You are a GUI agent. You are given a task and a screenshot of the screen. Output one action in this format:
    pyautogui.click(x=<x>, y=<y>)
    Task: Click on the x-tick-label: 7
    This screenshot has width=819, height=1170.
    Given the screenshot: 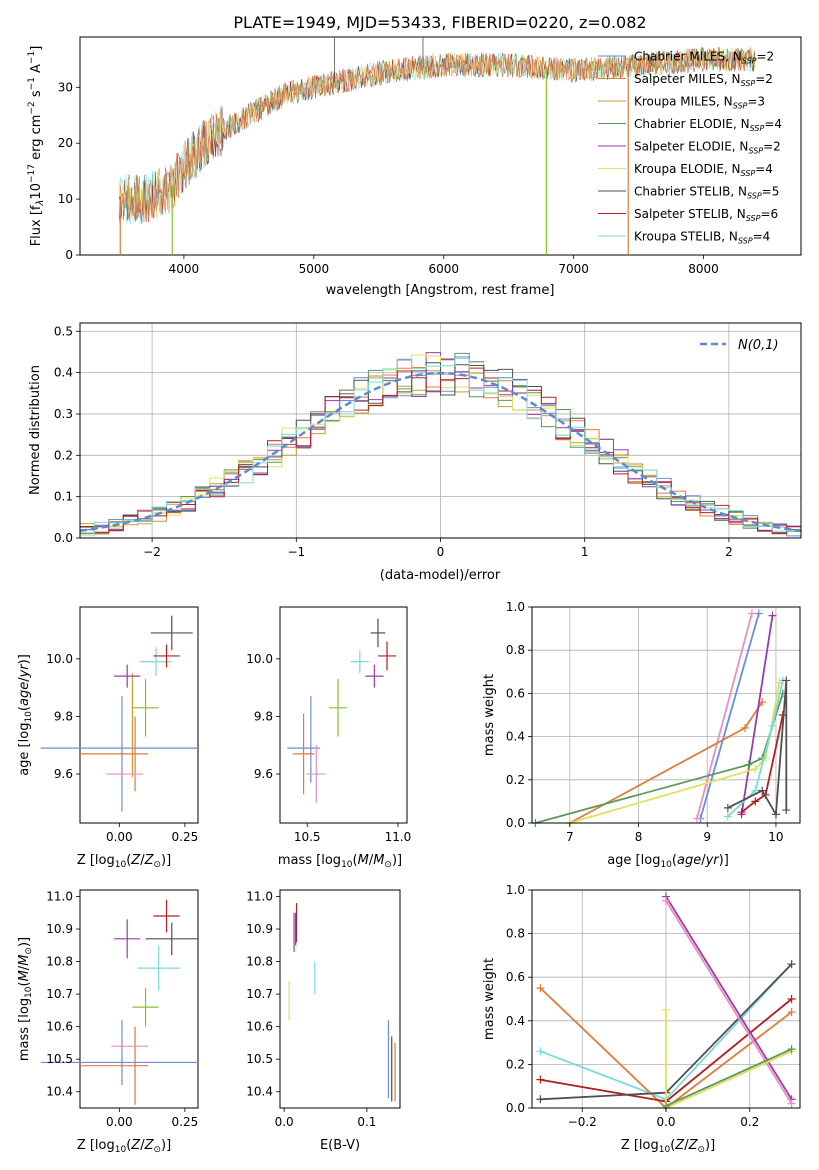 What is the action you would take?
    pyautogui.click(x=570, y=837)
    